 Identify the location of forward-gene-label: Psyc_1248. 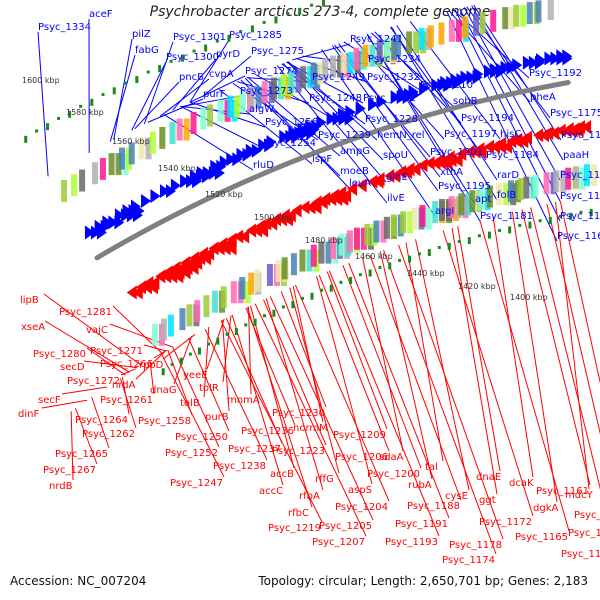
(335, 98).